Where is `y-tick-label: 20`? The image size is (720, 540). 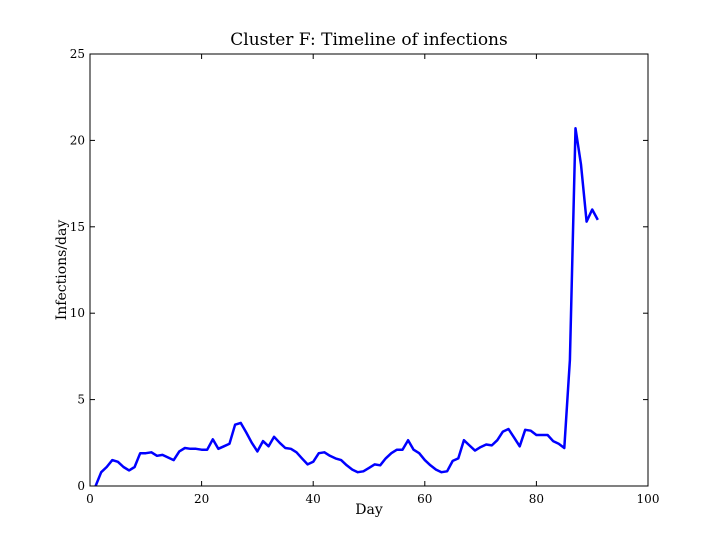
y-tick-label: 20 is located at coordinates (77, 140).